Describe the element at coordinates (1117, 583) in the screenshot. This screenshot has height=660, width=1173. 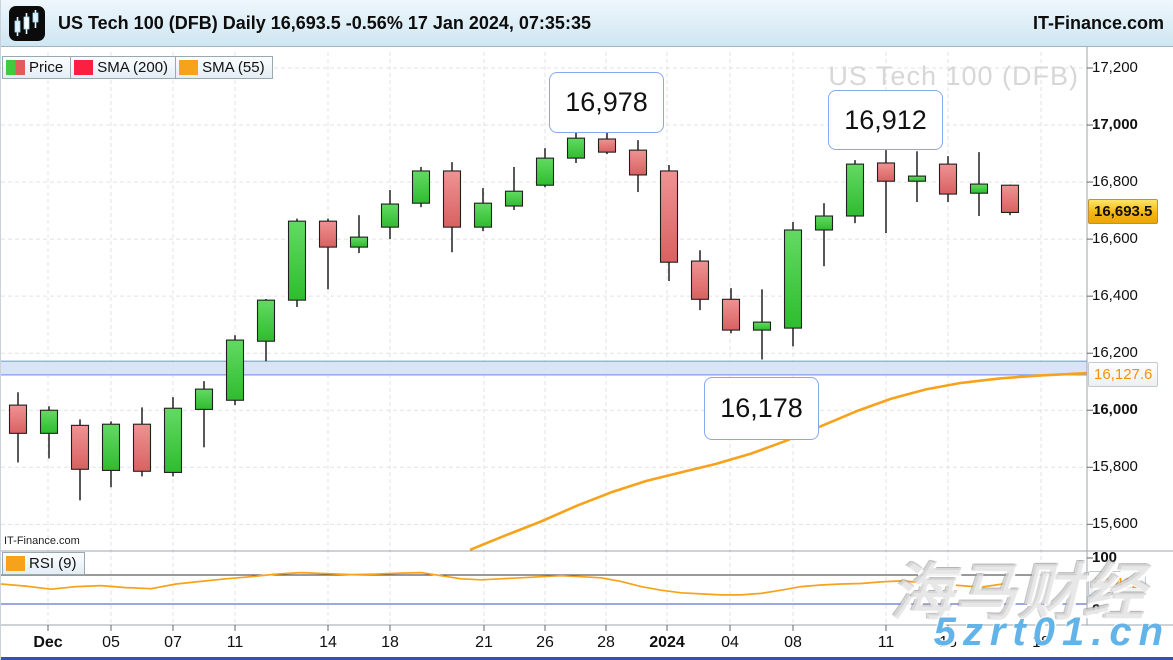
I see `rsi-value-tag: 52.412` at that location.